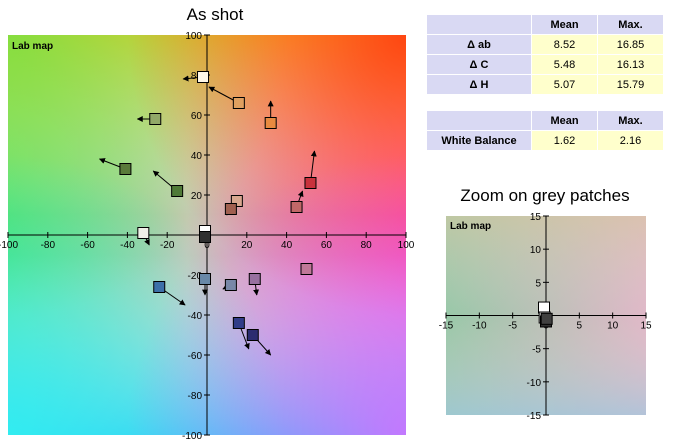 Image resolution: width=676 pixels, height=445 pixels. Describe the element at coordinates (167, 245) in the screenshot. I see `x-tick-label: -20` at that location.